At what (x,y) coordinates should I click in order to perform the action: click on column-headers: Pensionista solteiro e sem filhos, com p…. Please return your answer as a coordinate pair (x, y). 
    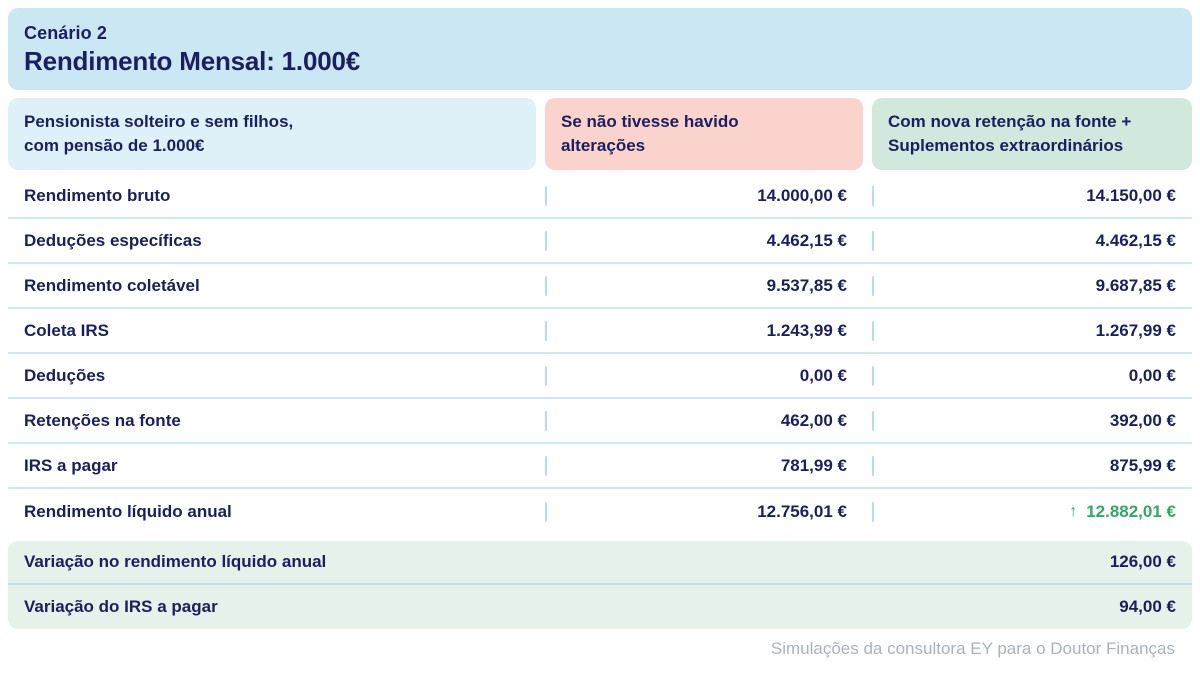
    Looking at the image, I should click on (600, 134).